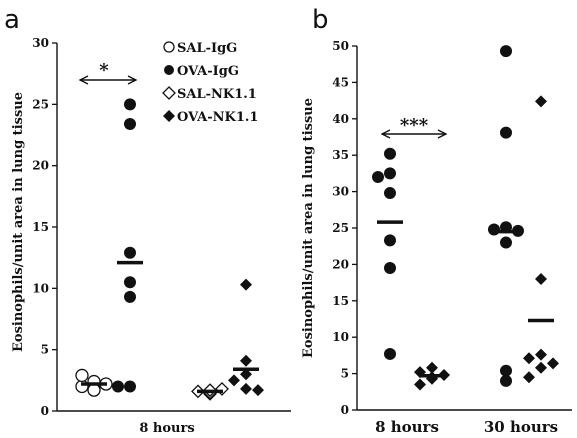  Describe the element at coordinates (217, 94) in the screenshot. I see `legend-label-sal-nk11: SAL-NK1.1` at that location.